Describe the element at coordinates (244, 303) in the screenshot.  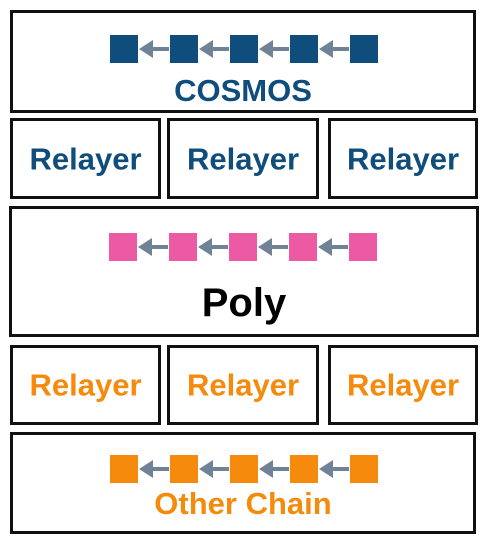
I see `poly-label: Poly` at that location.